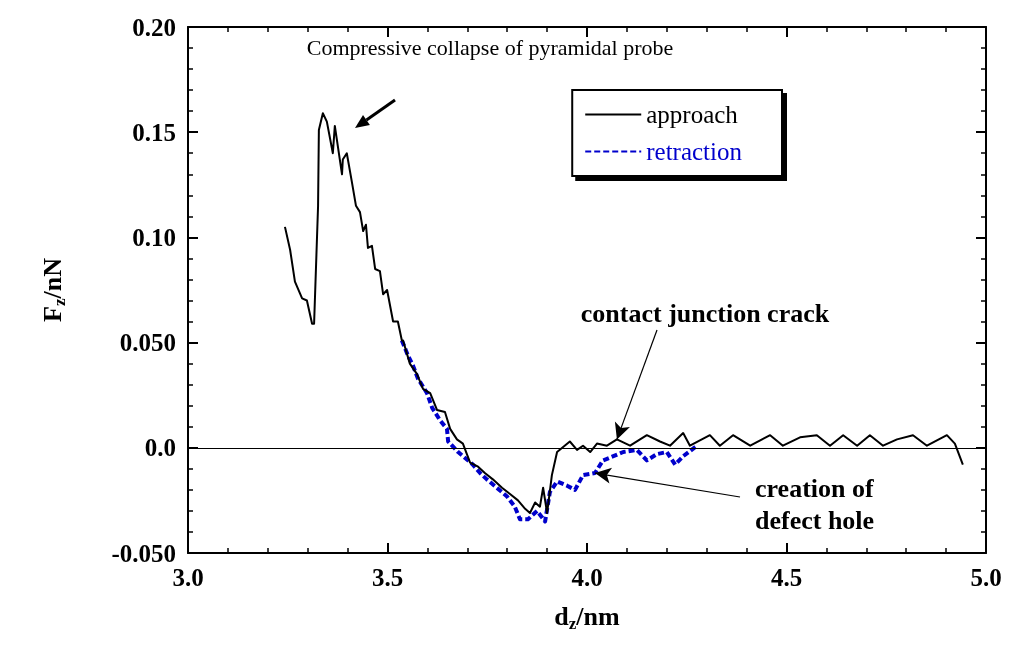  I want to click on y-tick-label: 0.10, so click(154, 237).